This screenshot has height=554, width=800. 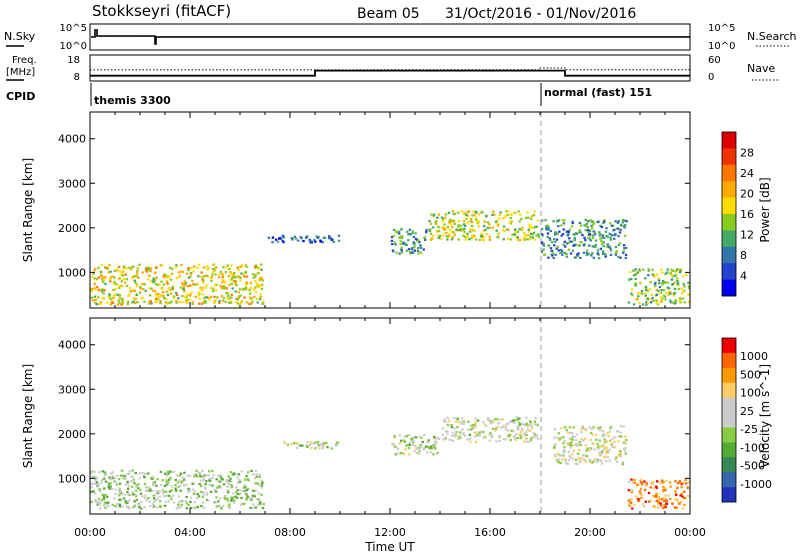 What do you see at coordinates (77, 77) in the screenshot?
I see `frequency-tick-bottom: 8` at bounding box center [77, 77].